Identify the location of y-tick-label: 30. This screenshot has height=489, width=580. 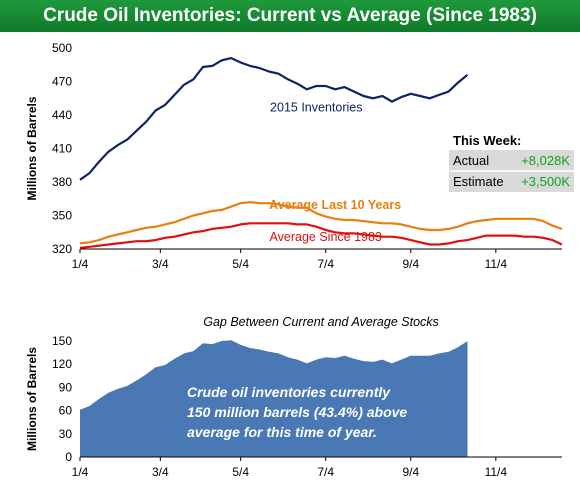
(66, 434).